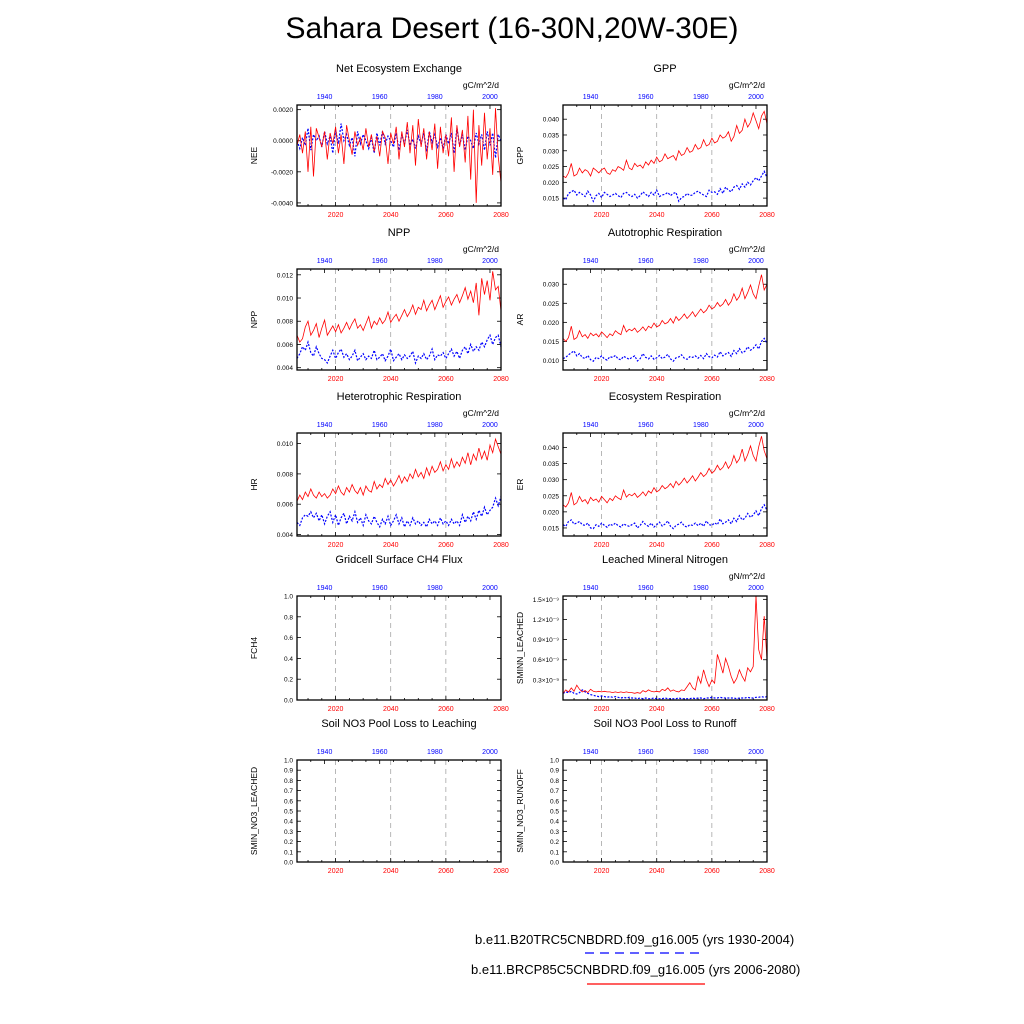 This screenshot has width=1024, height=1024. What do you see at coordinates (666, 724) in the screenshot?
I see `panel-title: Soil NO3 Pool Loss to Runoff` at bounding box center [666, 724].